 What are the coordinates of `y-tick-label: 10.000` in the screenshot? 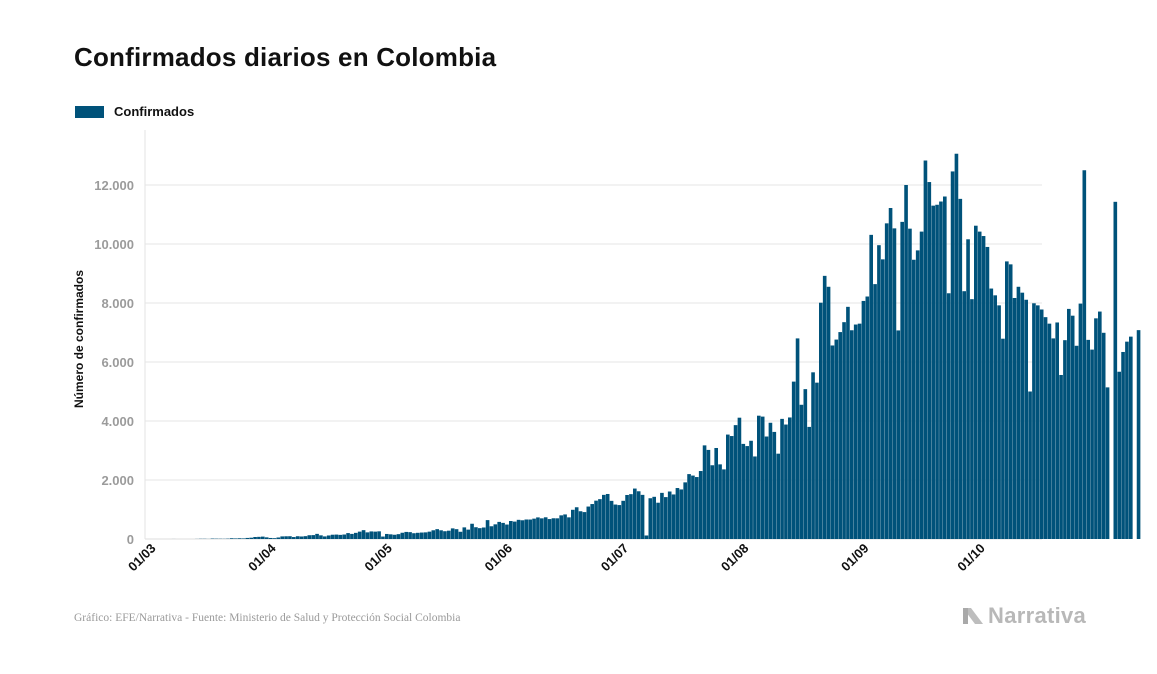 It's located at (114, 244).